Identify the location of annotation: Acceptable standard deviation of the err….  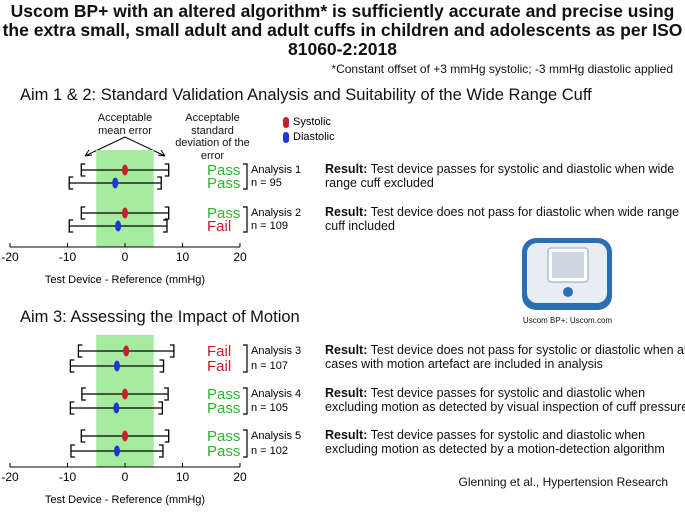
(212, 137).